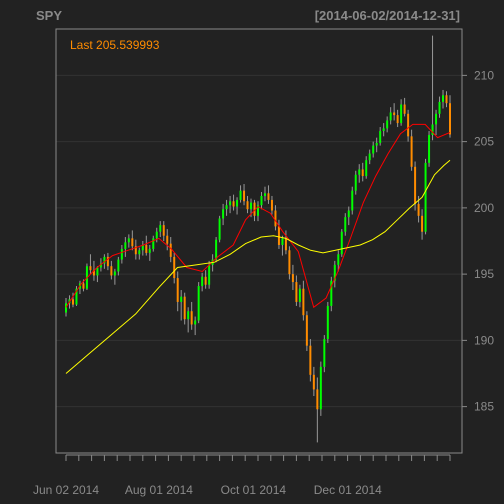  What do you see at coordinates (348, 490) in the screenshot?
I see `x-tick-label: Dec 01 2014` at bounding box center [348, 490].